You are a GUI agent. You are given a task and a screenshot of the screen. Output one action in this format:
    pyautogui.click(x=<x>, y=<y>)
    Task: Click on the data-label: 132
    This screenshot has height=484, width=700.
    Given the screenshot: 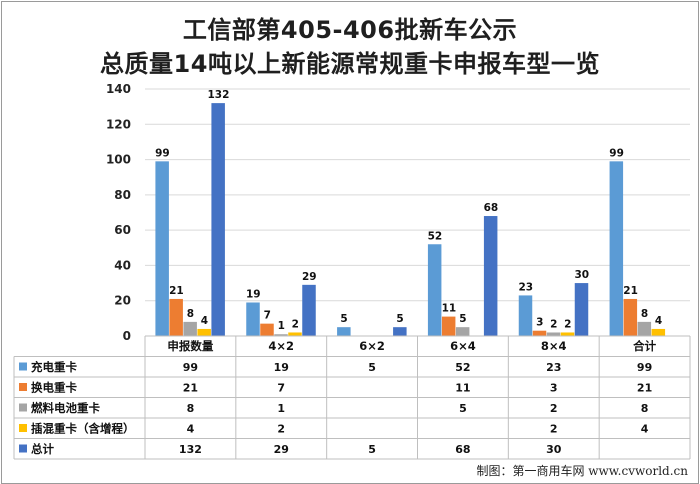 What is the action you would take?
    pyautogui.click(x=218, y=95)
    